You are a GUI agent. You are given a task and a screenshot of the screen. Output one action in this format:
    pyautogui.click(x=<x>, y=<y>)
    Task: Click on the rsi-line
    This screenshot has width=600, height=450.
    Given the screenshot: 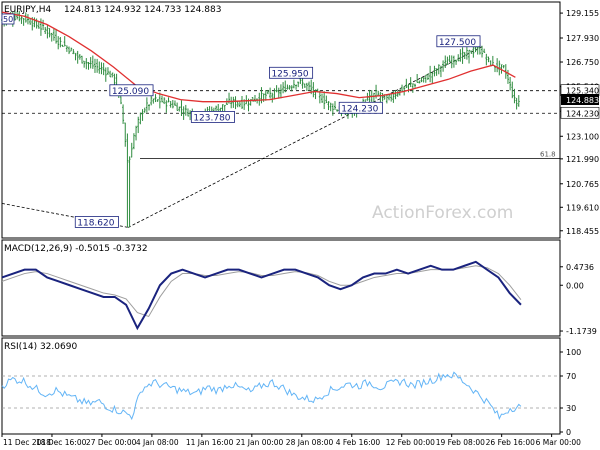 What is the action you would take?
    pyautogui.click(x=261, y=396)
    